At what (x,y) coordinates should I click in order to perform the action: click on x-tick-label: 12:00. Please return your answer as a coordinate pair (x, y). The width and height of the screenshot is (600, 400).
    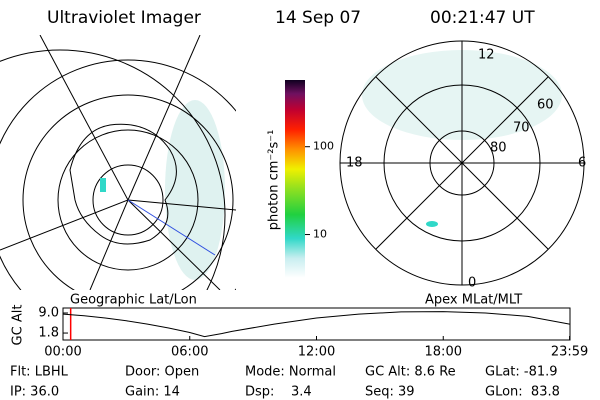
    Looking at the image, I should click on (316, 352).